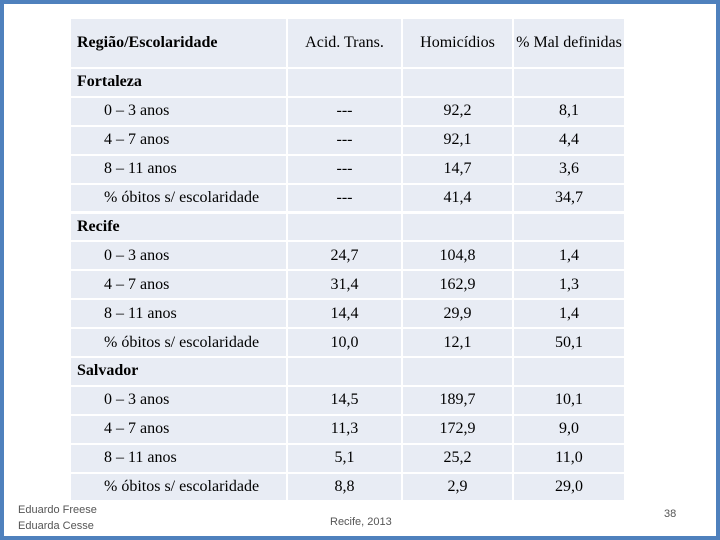 Image resolution: width=720 pixels, height=540 pixels. I want to click on value-cell: 29,9, so click(457, 314).